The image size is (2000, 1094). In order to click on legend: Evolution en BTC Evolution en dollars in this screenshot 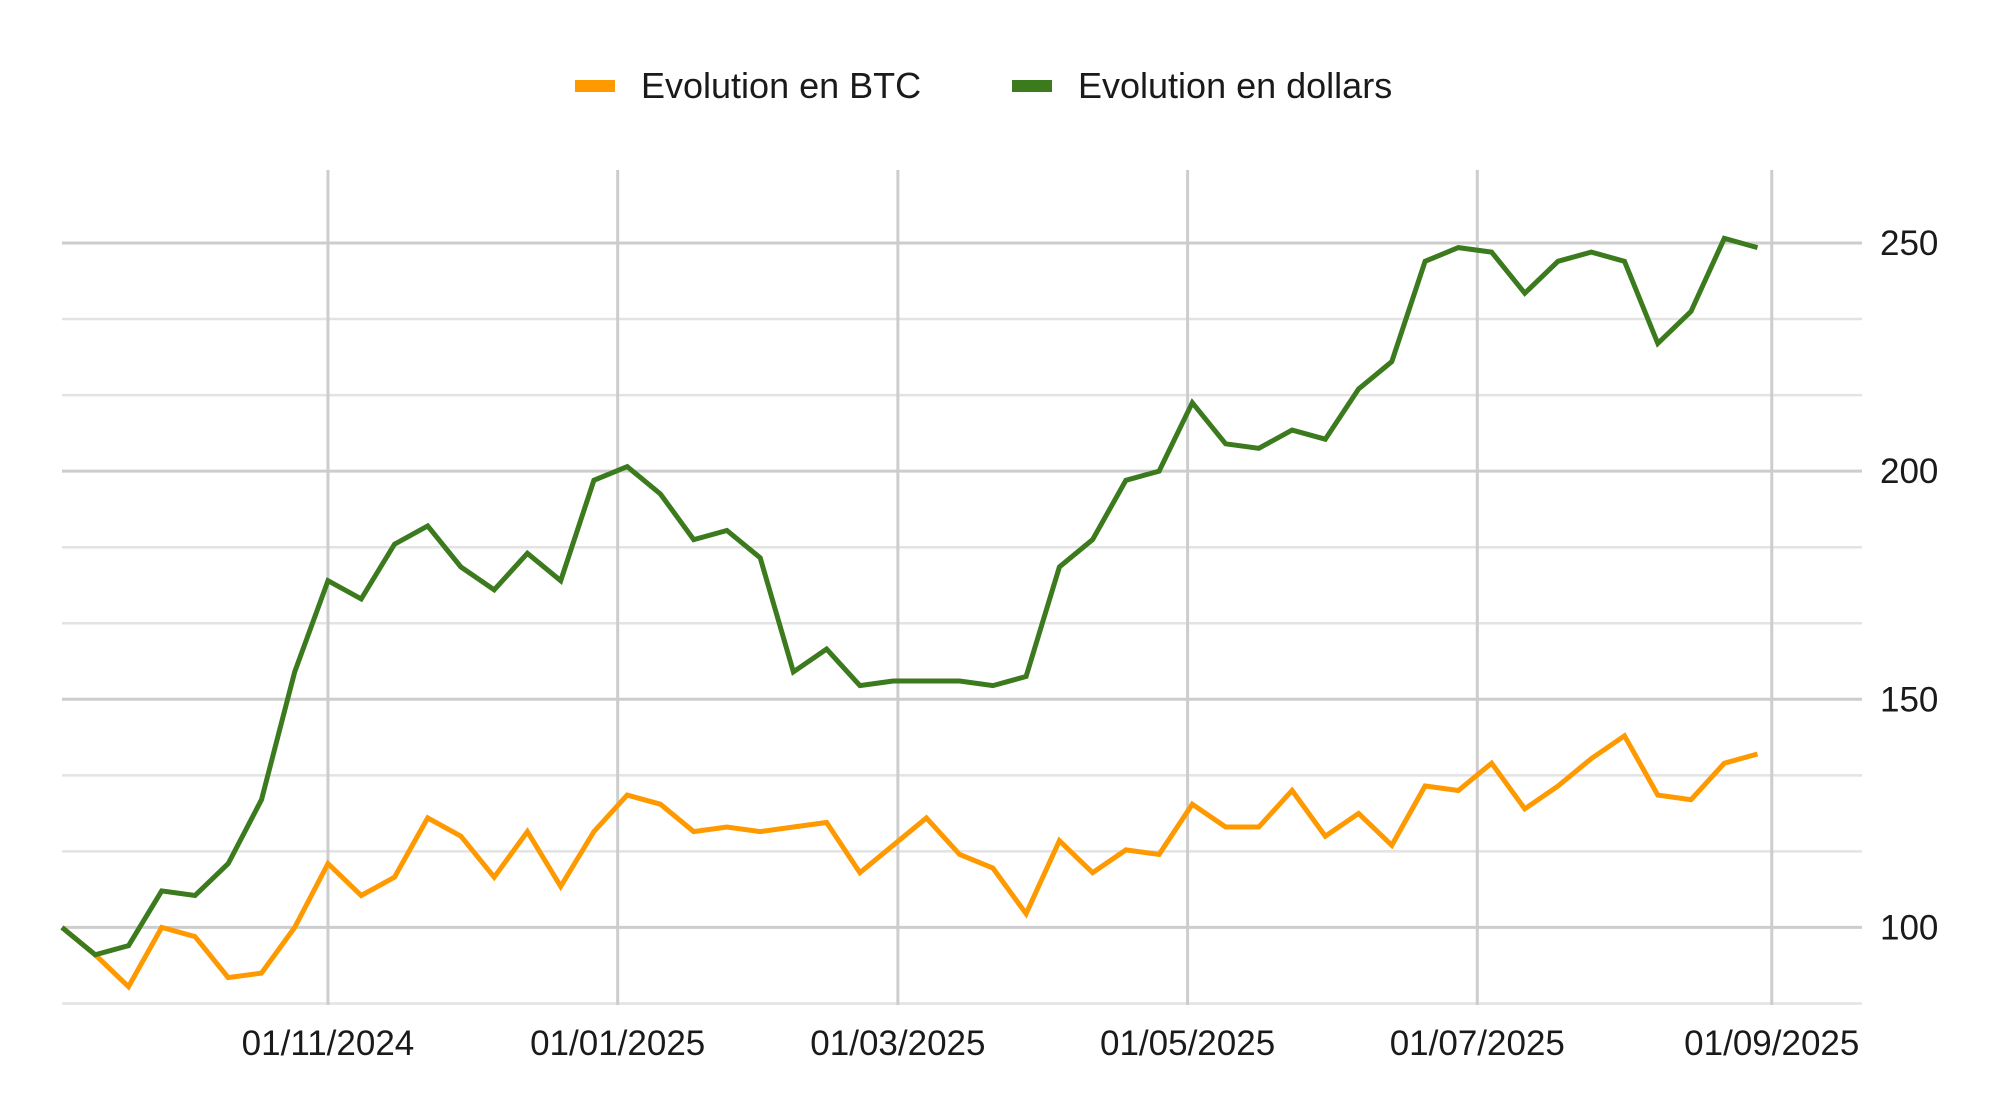, I will do `click(983, 85)`.